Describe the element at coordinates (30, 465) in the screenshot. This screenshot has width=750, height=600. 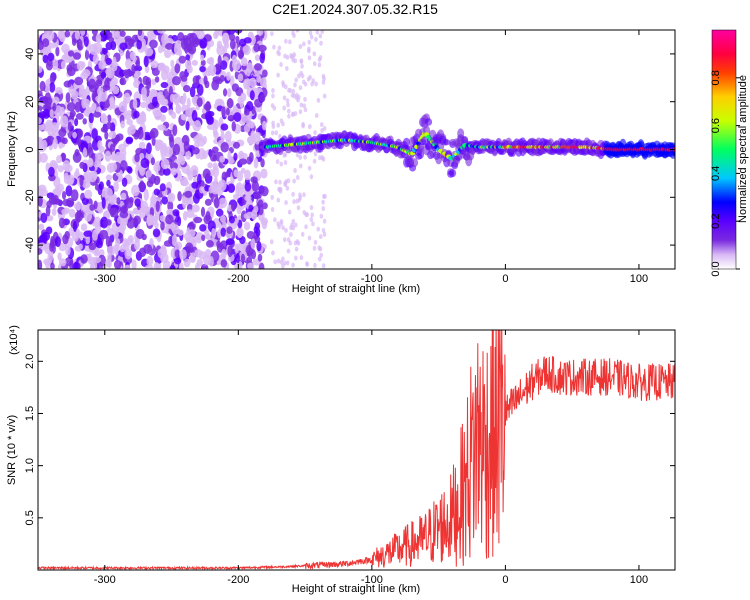
I see `y-tick-label: 1.0` at that location.